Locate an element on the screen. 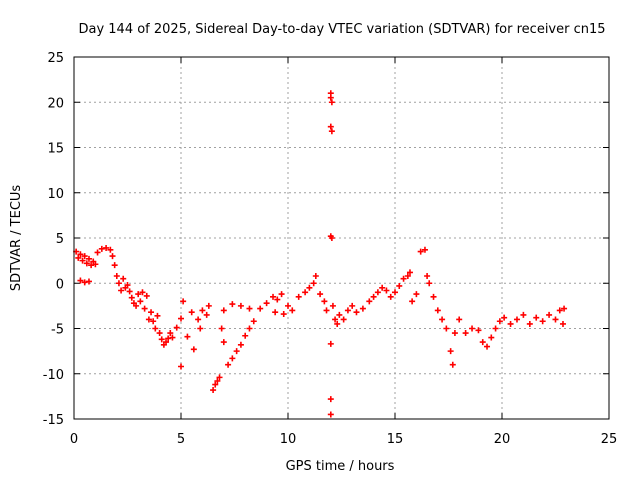  y-tick-label: -10 is located at coordinates (53, 375).